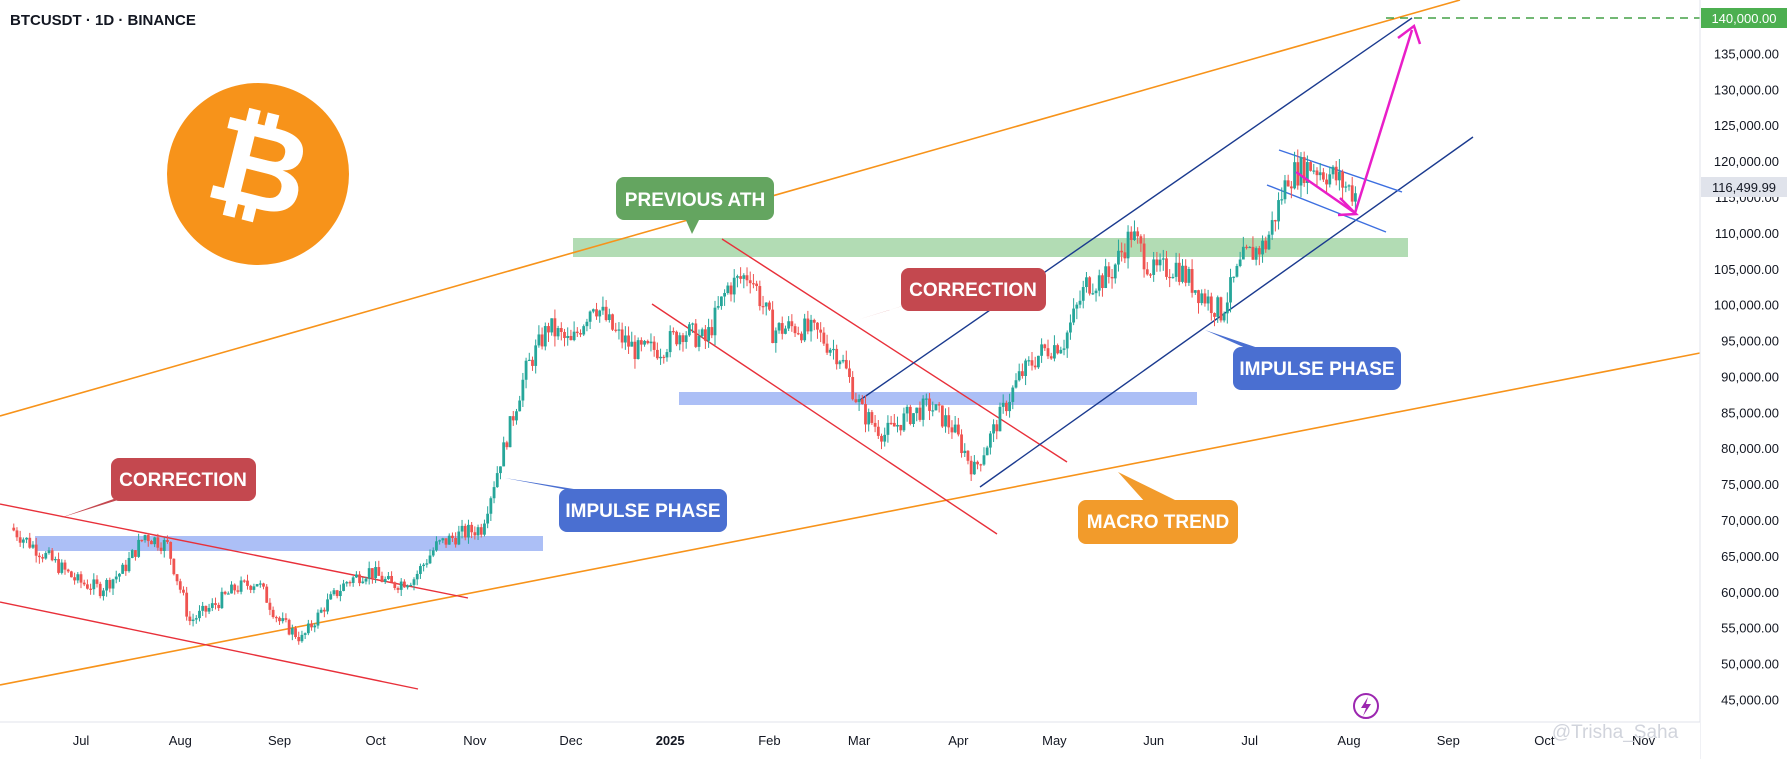  What do you see at coordinates (158, 488) in the screenshot?
I see `callout-correction-1: CORRECTION` at bounding box center [158, 488].